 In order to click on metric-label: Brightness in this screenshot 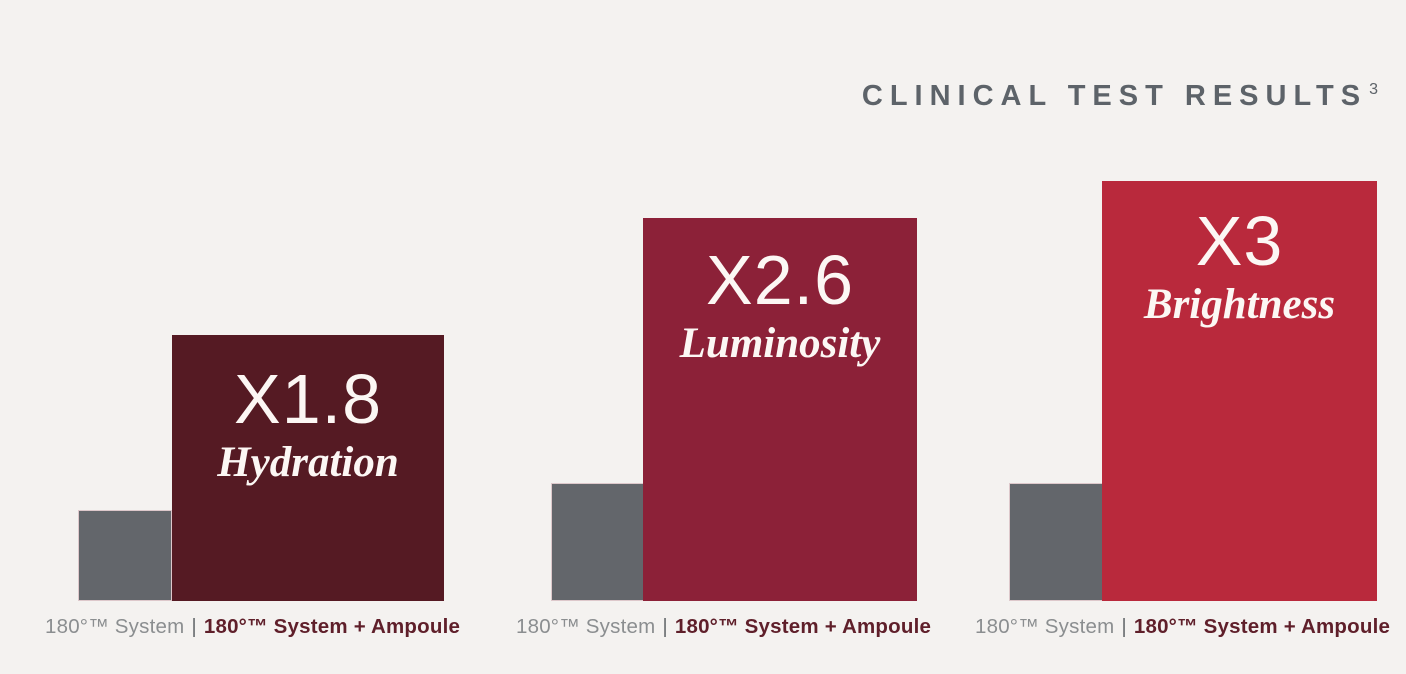, I will do `click(1239, 304)`.